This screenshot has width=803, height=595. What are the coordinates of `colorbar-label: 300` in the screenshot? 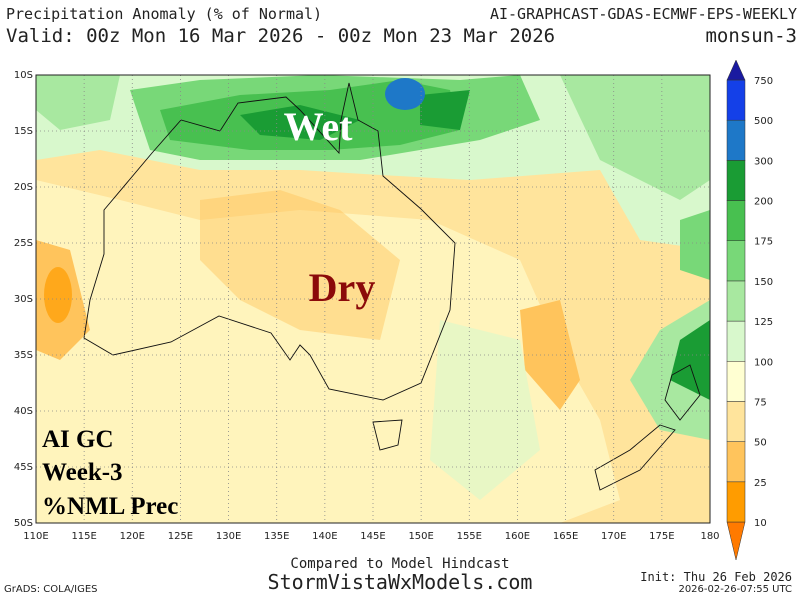 It's located at (763, 161).